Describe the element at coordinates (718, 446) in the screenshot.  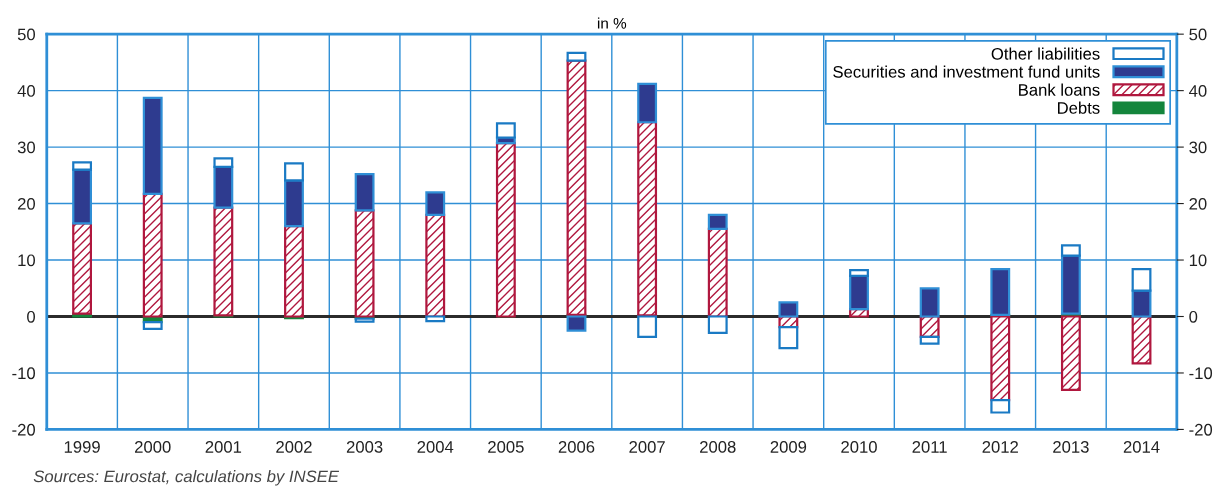
I see `x-tick-label: 2008` at that location.